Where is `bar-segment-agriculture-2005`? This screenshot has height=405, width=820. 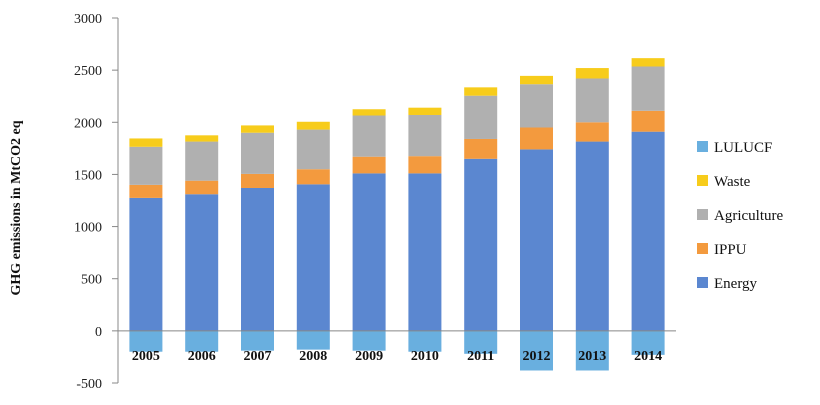 bar-segment-agriculture-2005 is located at coordinates (146, 165).